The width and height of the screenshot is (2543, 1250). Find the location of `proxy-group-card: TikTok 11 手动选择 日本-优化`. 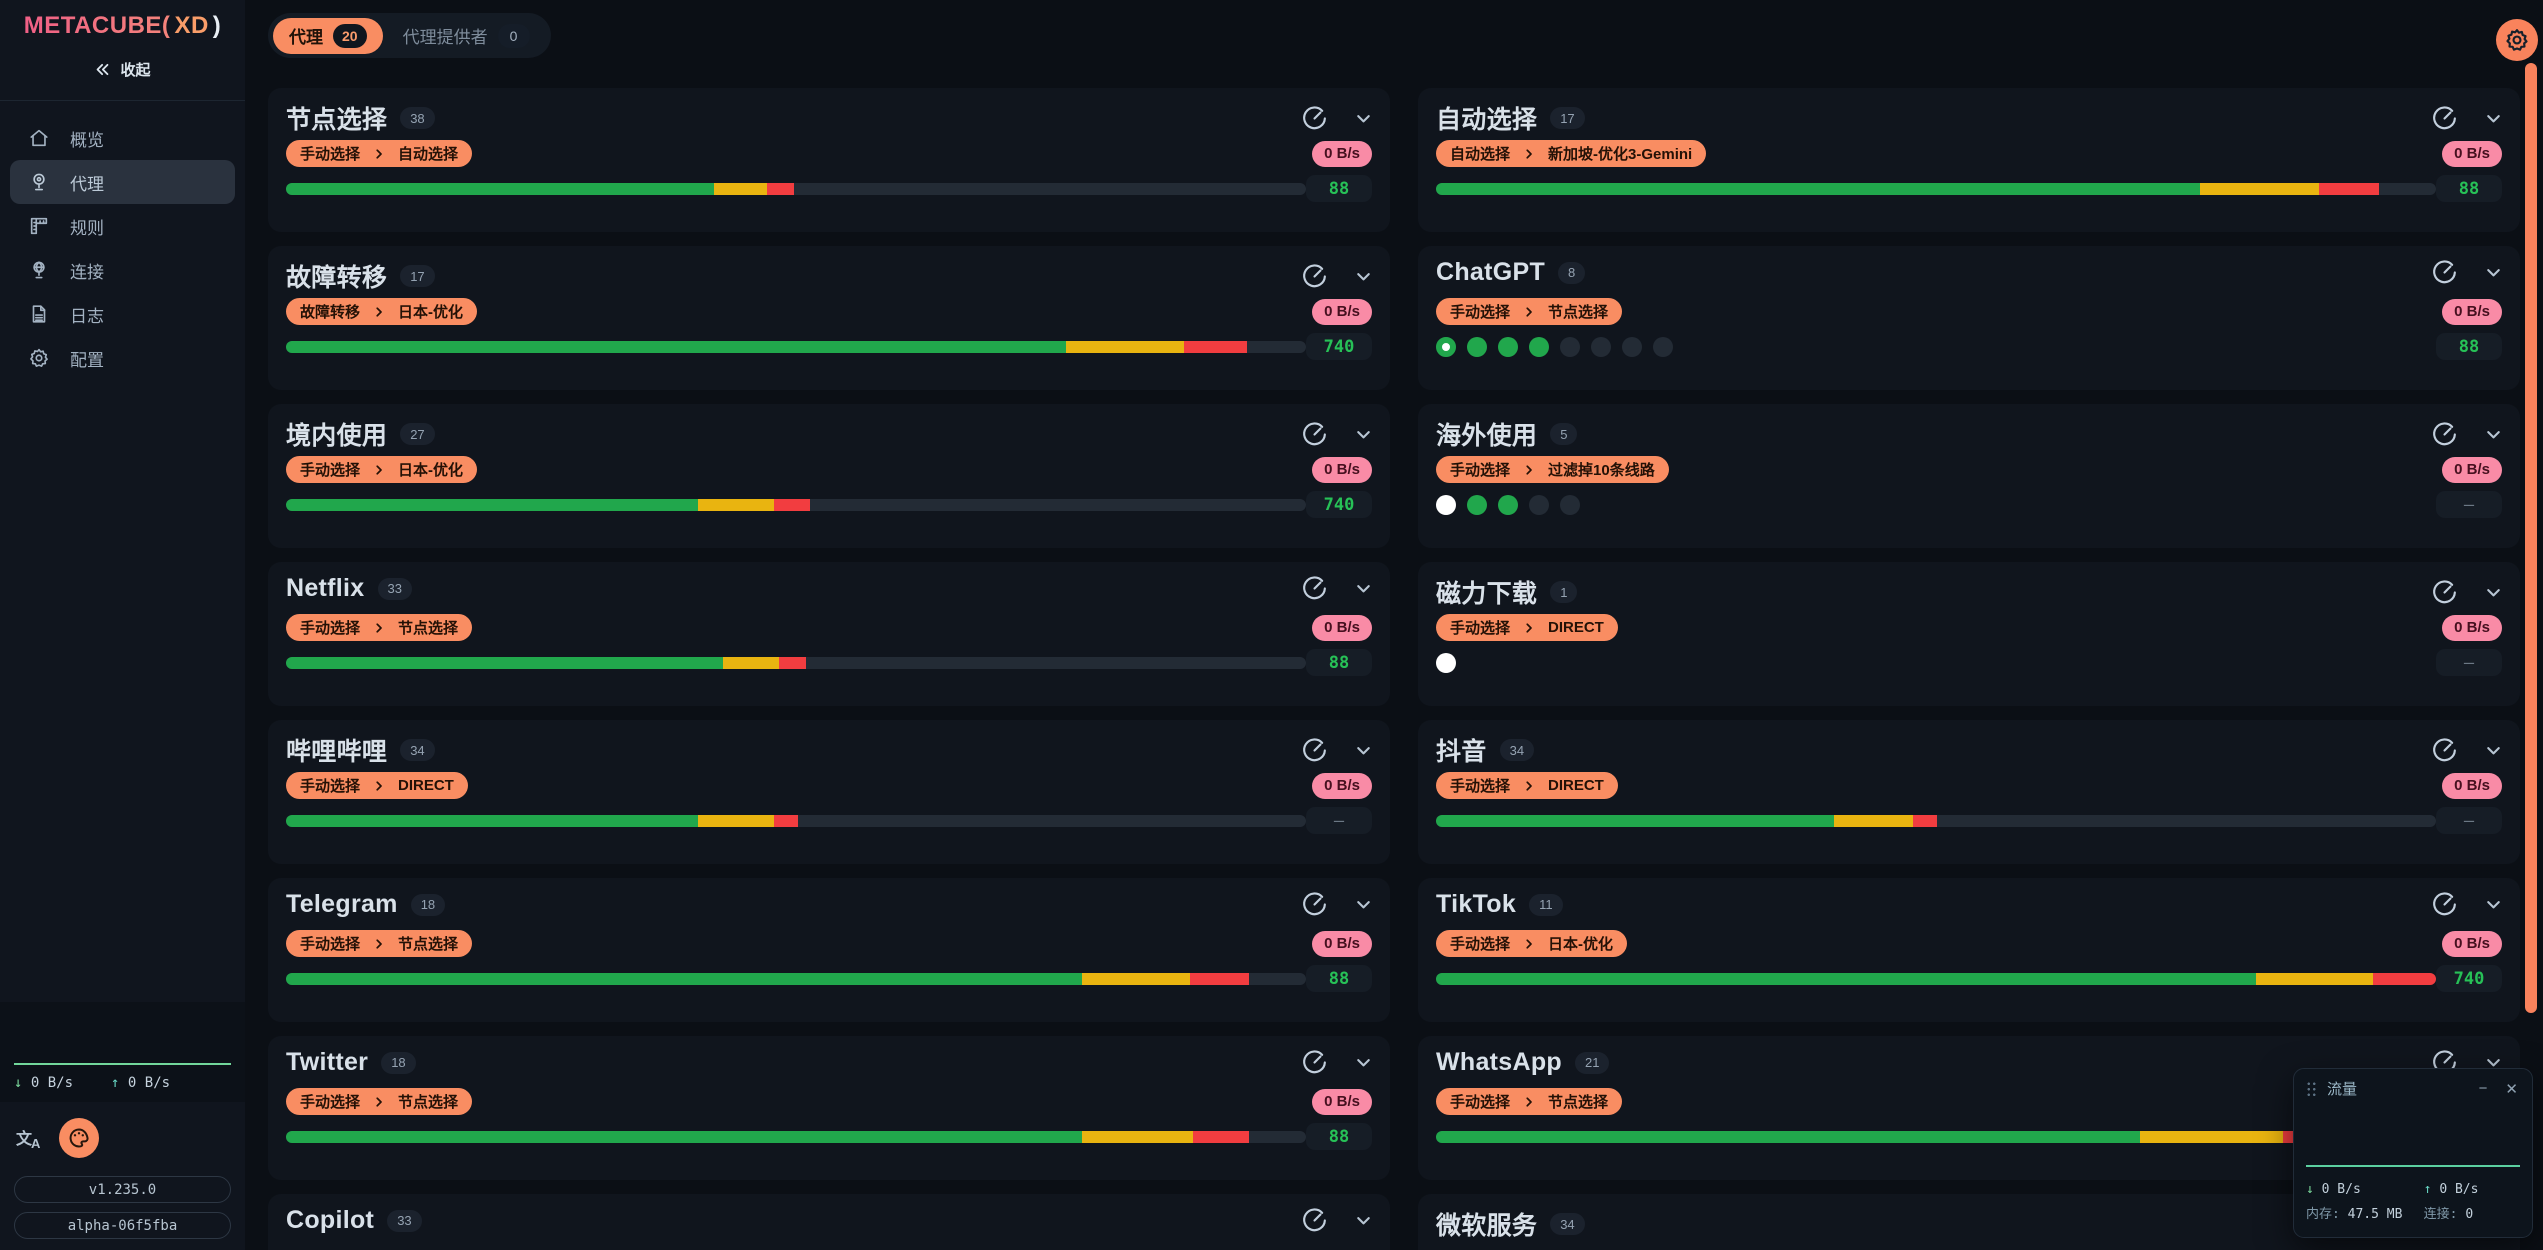

proxy-group-card: TikTok 11 手动选择 日本-优化 is located at coordinates (1969, 950).